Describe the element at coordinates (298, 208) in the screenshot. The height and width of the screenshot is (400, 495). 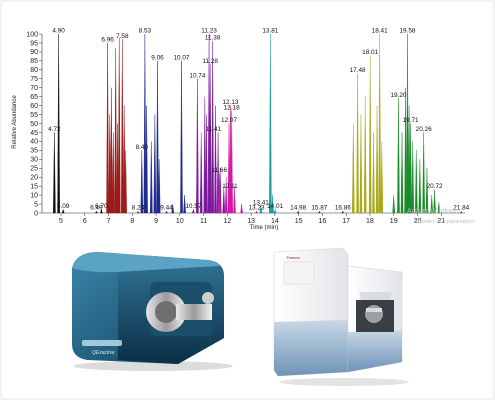
I see `peak-label: 14.98` at that location.